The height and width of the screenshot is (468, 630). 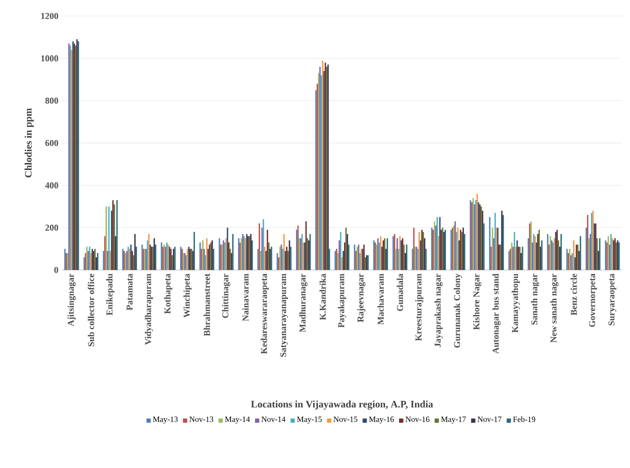 I want to click on x-tick-label: Bhrahmanstreet, so click(x=207, y=305).